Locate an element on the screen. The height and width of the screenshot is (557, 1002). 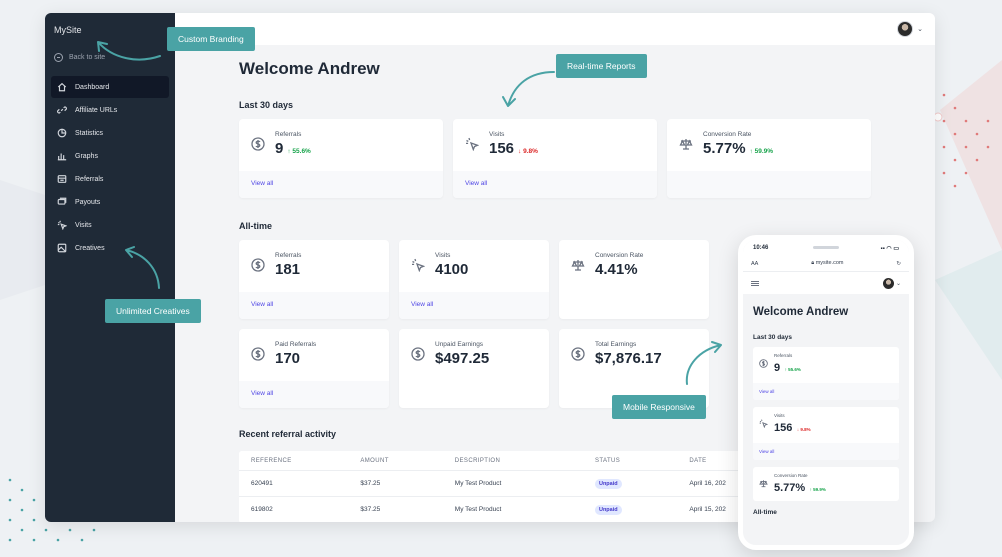
sidebar-item-graphs: Graphs is located at coordinates (110, 156).